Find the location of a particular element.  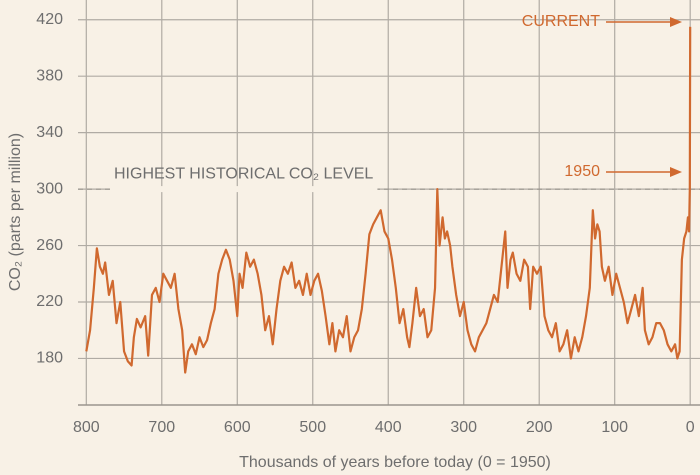

y-tick-label: 180 is located at coordinates (49, 358).